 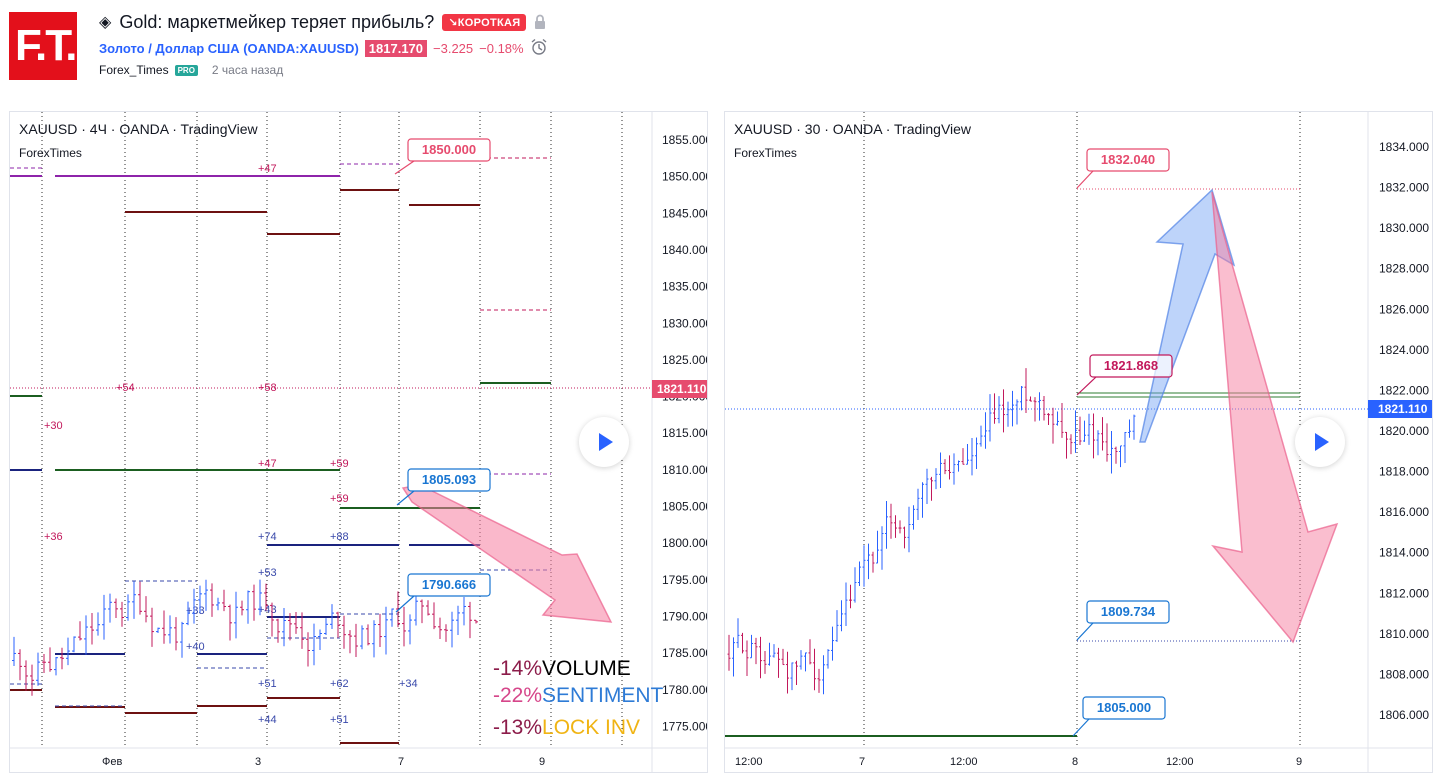 I want to click on price-tick: 1845.000, so click(x=685, y=213).